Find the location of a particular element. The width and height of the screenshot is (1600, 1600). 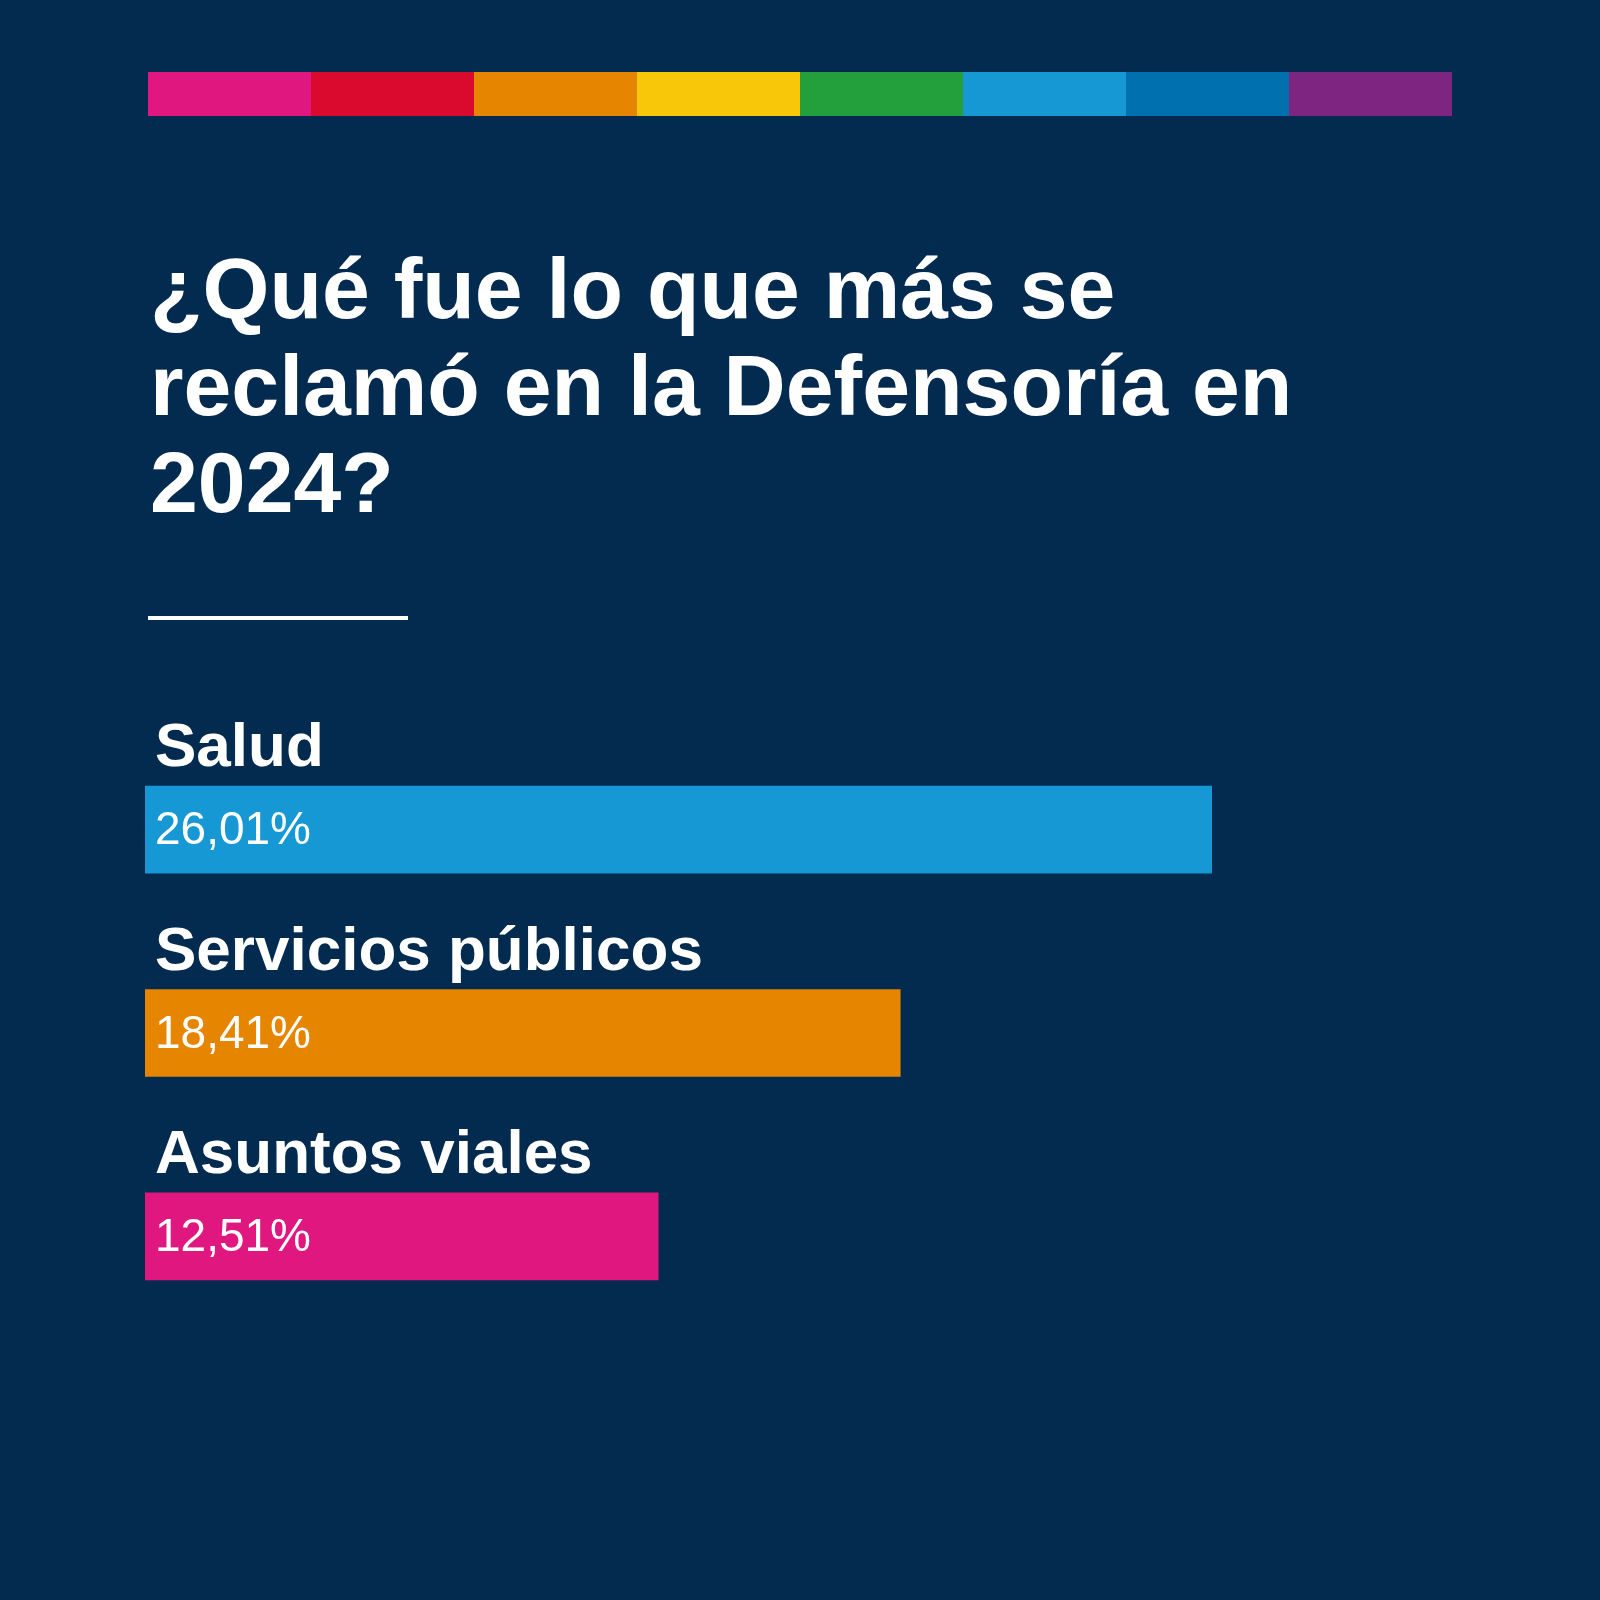

data-label: 26,01% is located at coordinates (233, 828).